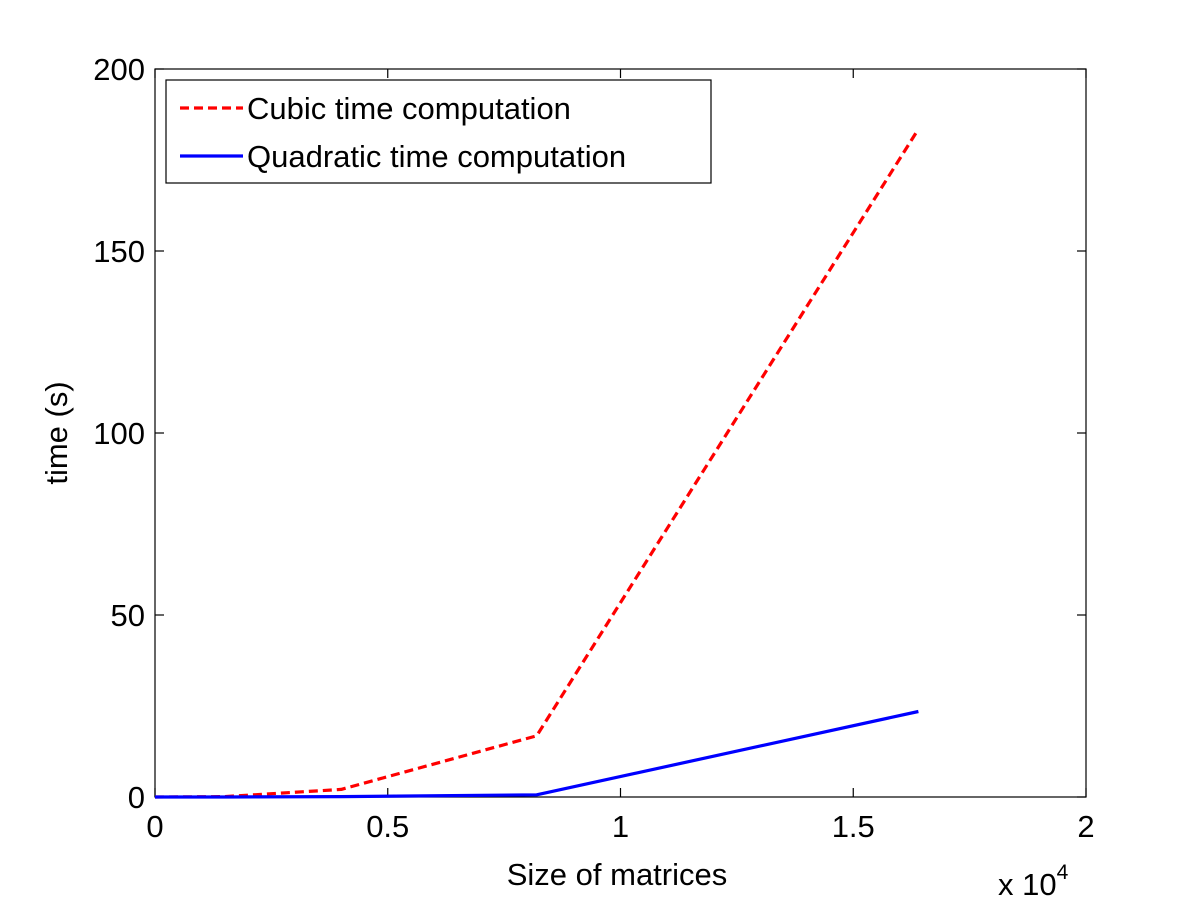  Describe the element at coordinates (387, 826) in the screenshot. I see `x-tick-label: 0.5` at that location.